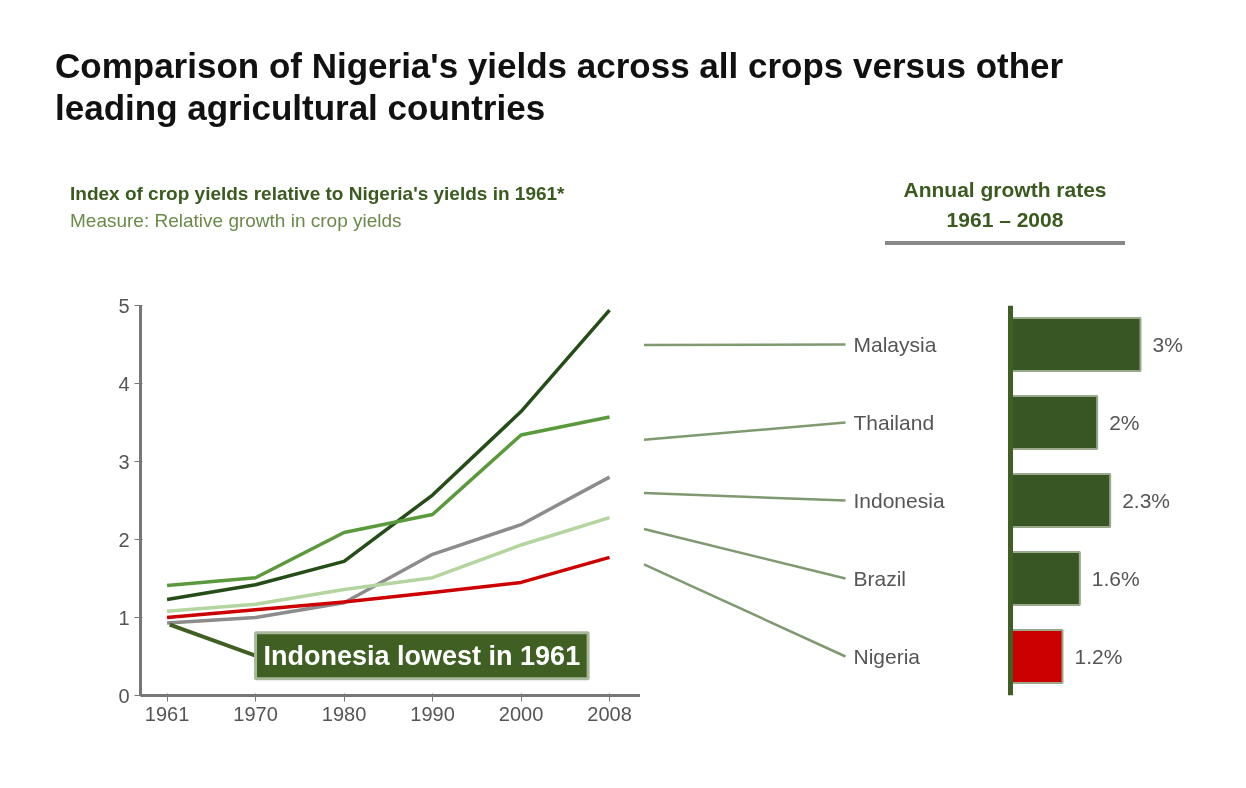  Describe the element at coordinates (167, 713) in the screenshot. I see `x-tick-label: 1961` at that location.